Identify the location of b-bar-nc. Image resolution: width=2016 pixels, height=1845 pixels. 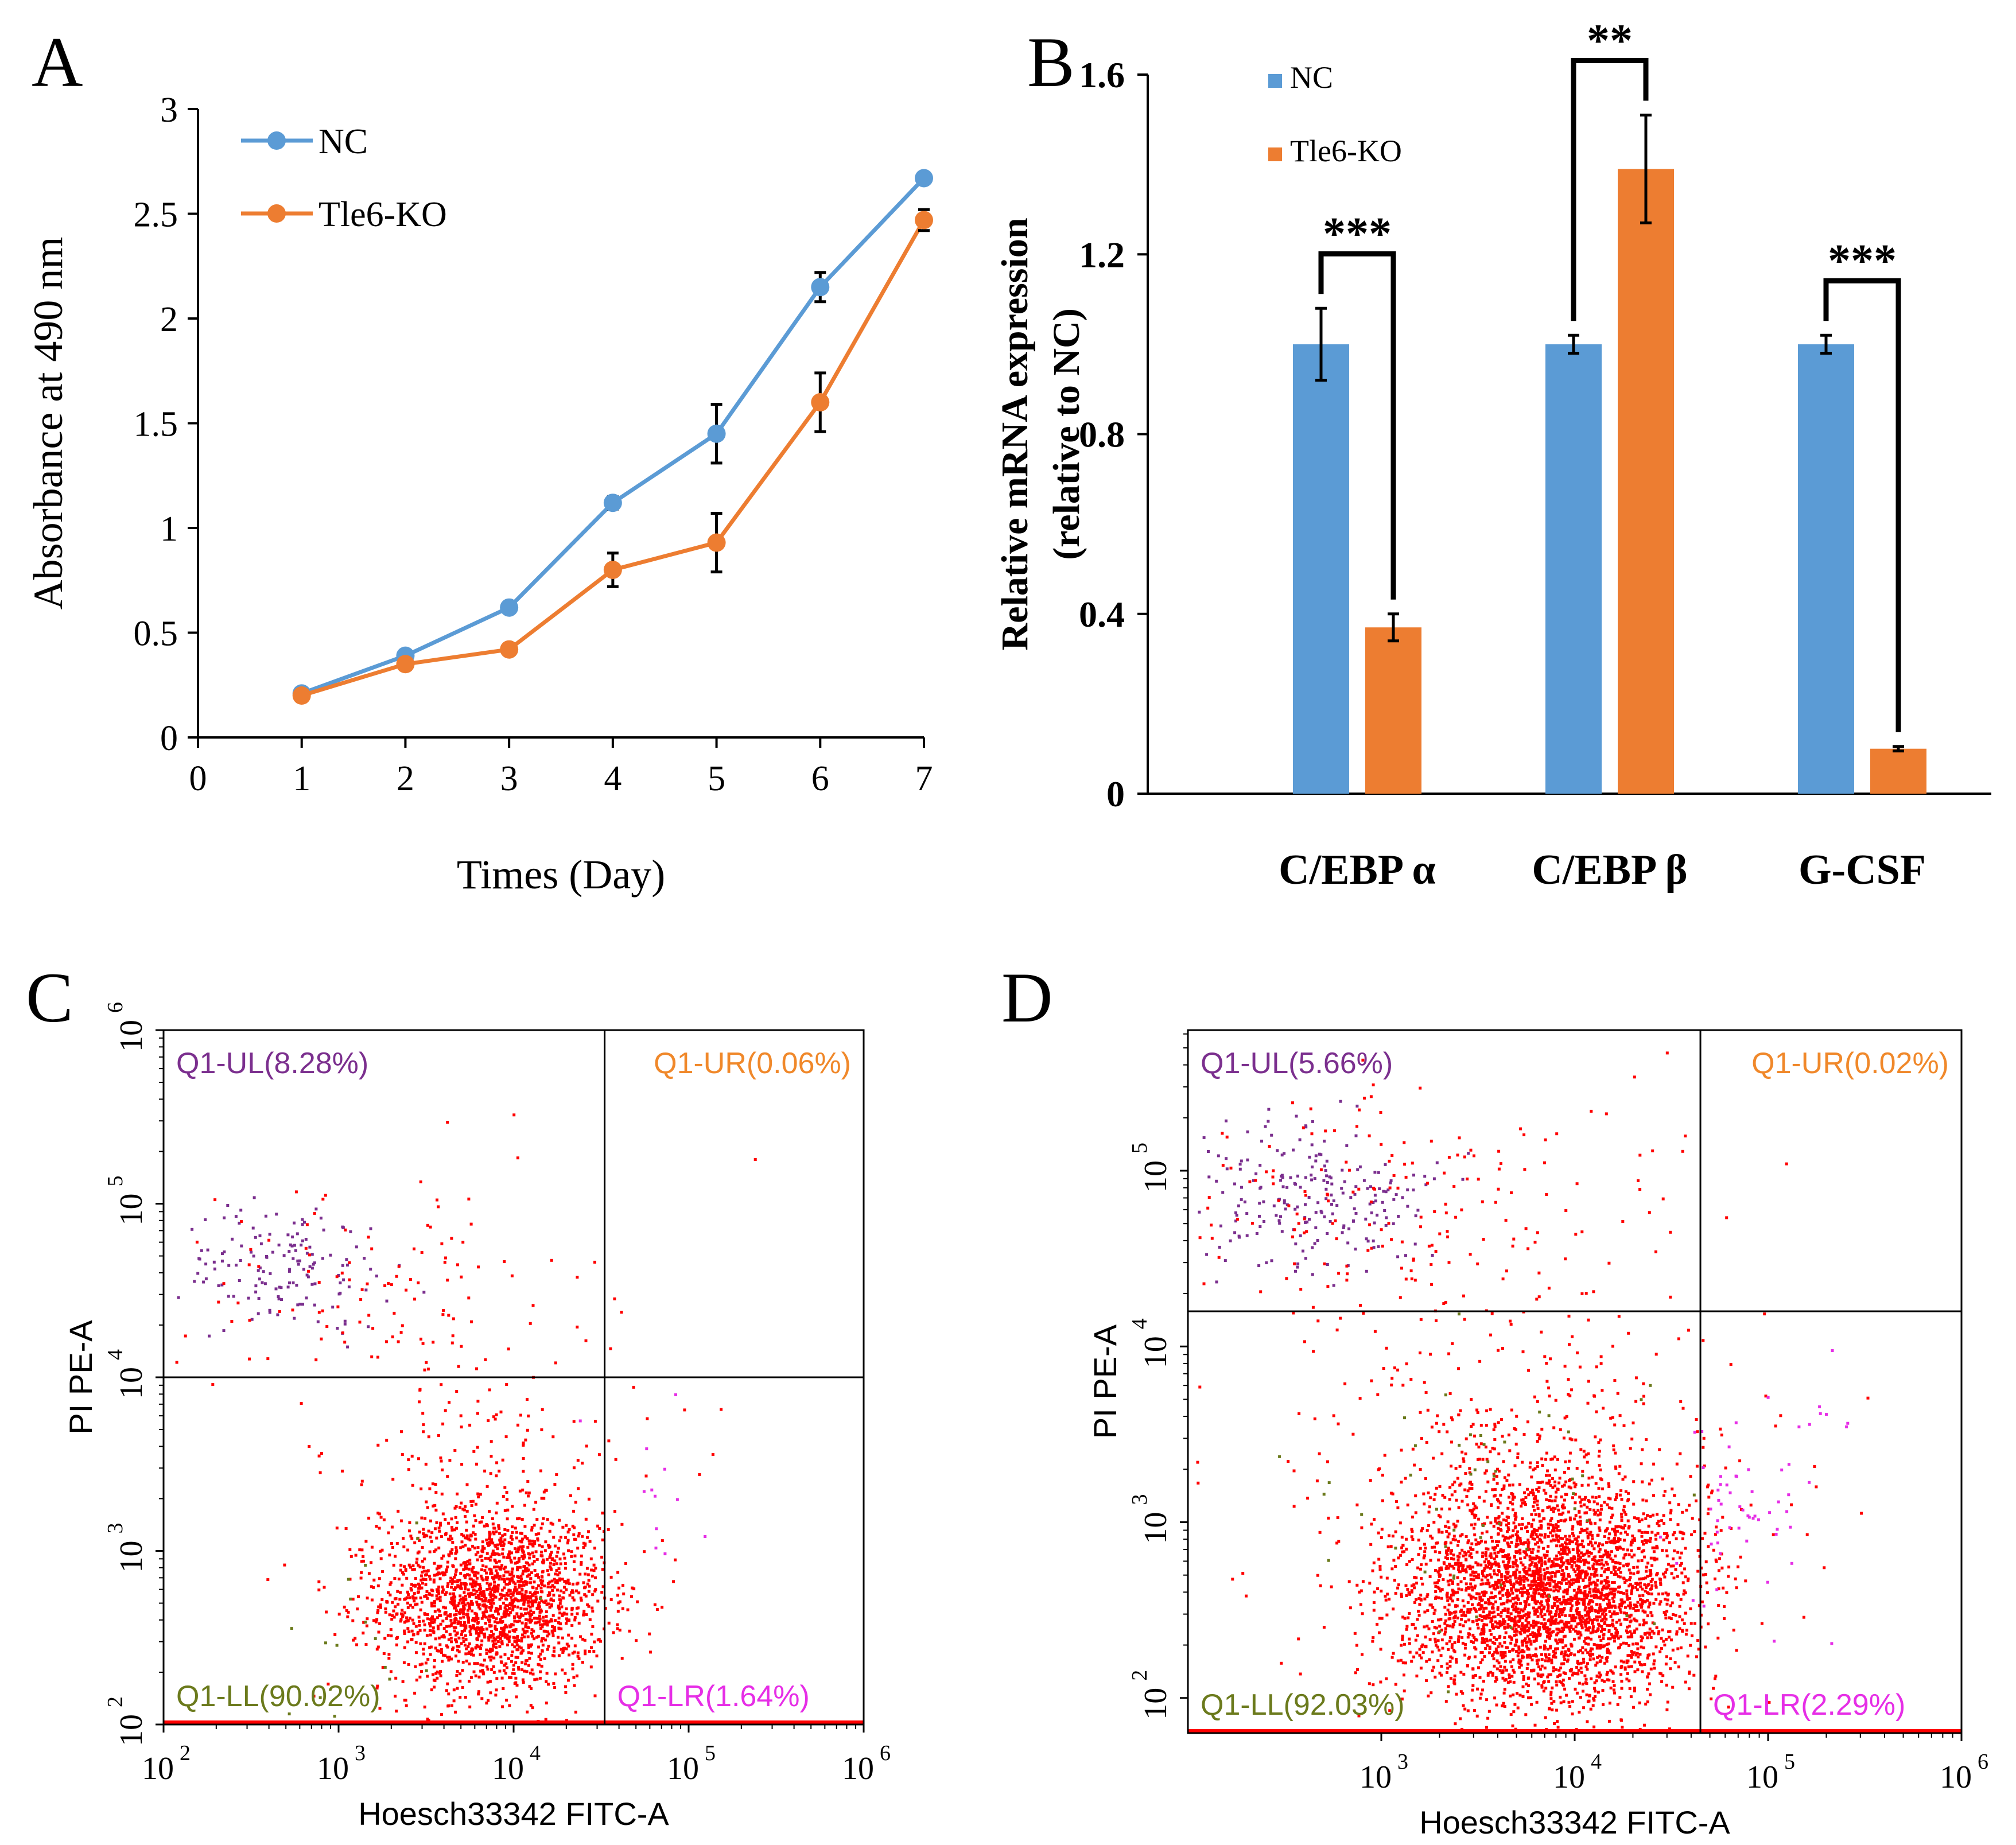
(1321, 569).